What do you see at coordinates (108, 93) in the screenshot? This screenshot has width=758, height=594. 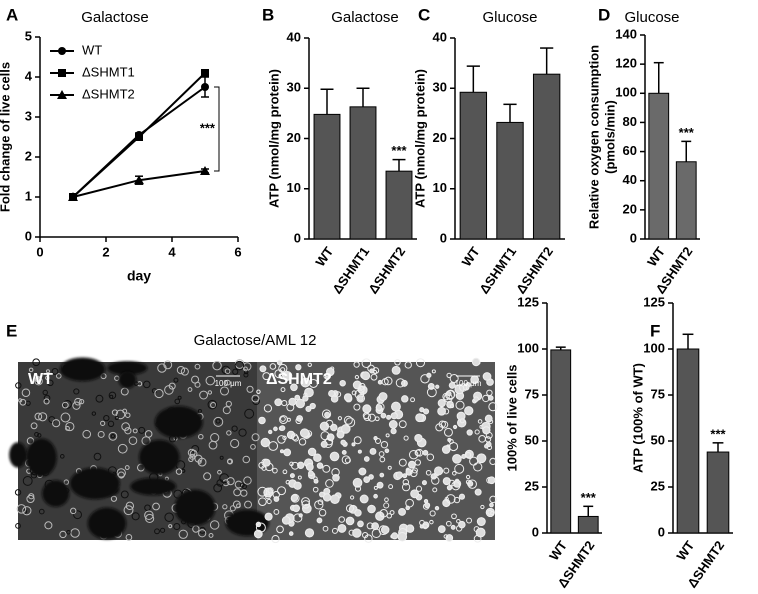 I see `legend-label: ΔSHMT2` at bounding box center [108, 93].